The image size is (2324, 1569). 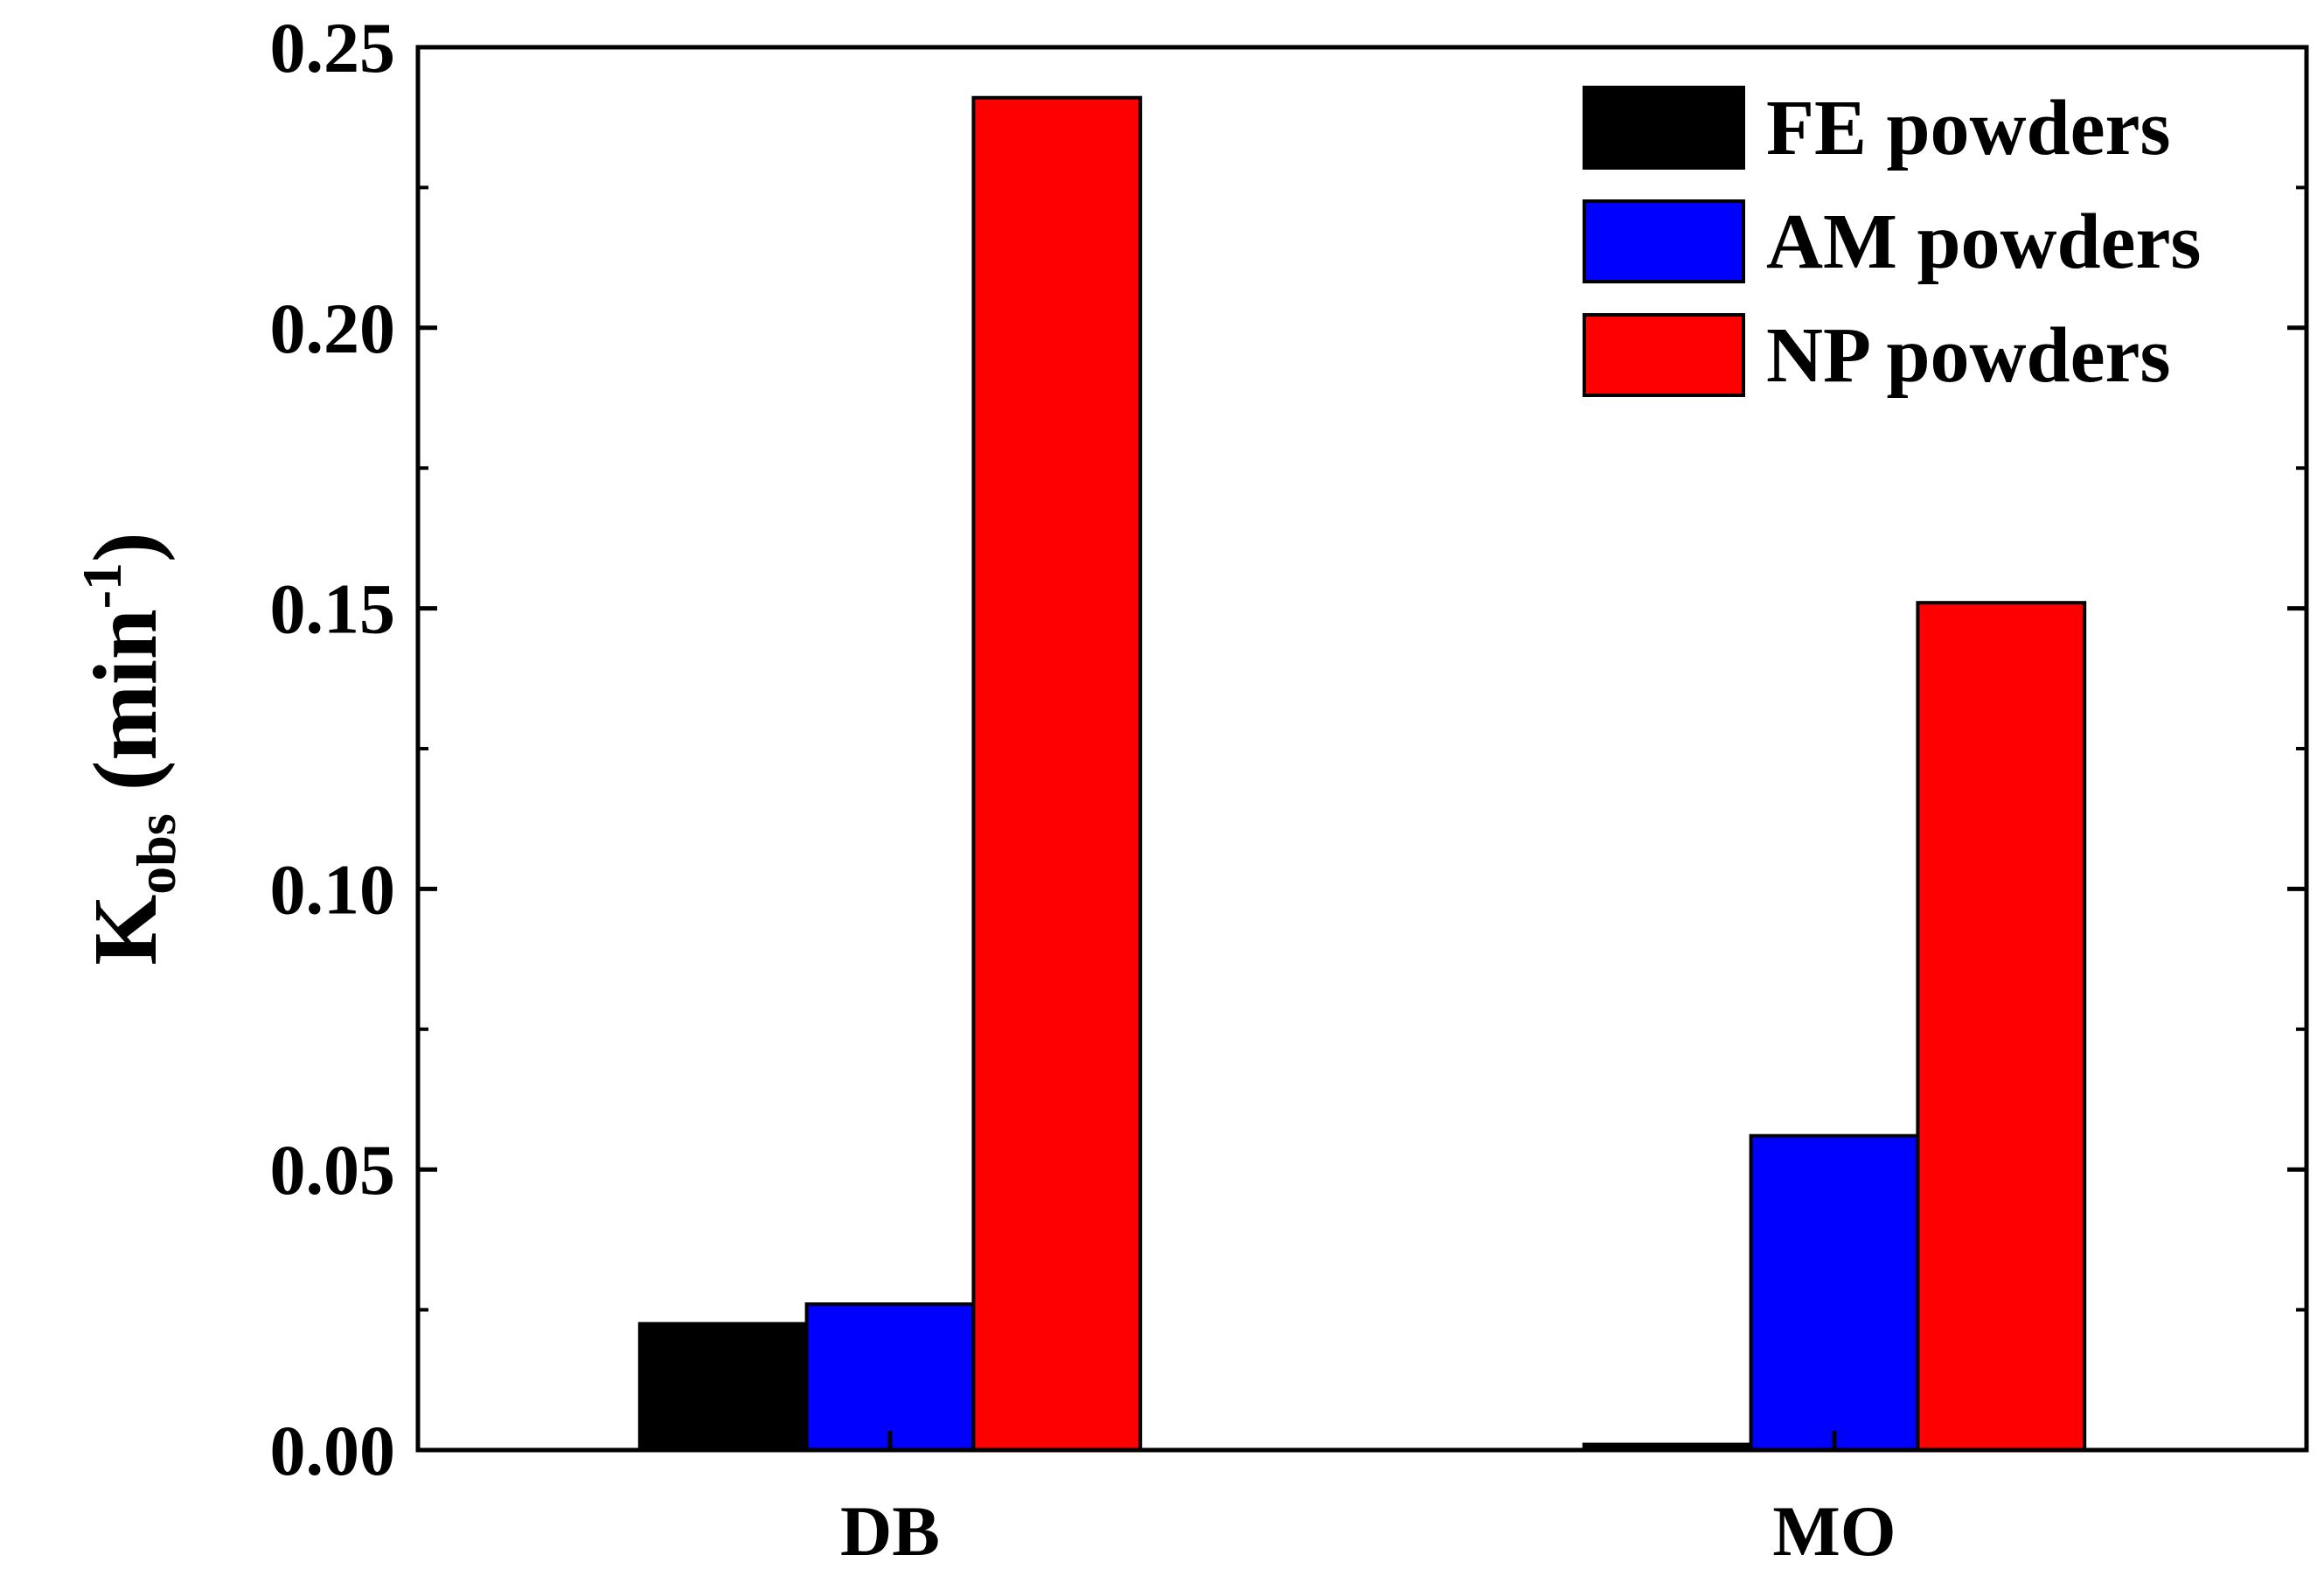 What do you see at coordinates (1968, 128) in the screenshot?
I see `legend-label-fe: FE powders` at bounding box center [1968, 128].